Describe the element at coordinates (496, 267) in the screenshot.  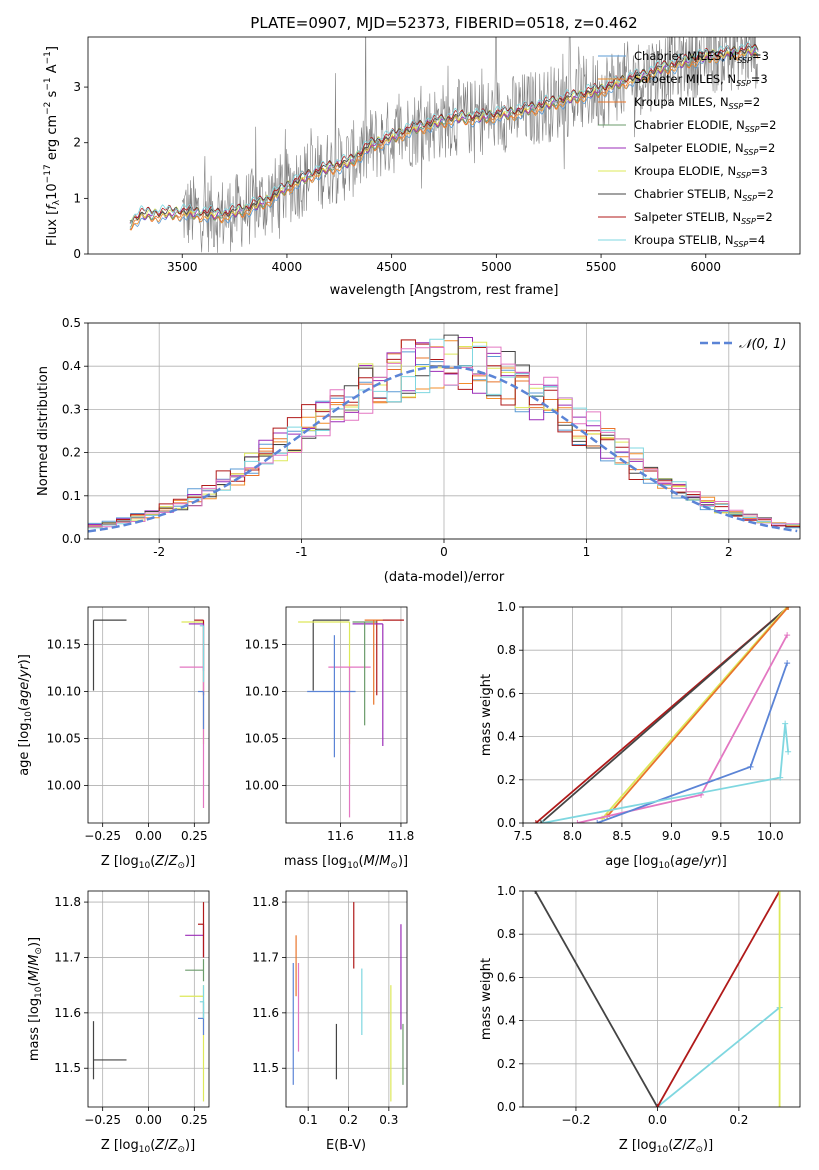
I see `x-tick-label: 5000` at that location.